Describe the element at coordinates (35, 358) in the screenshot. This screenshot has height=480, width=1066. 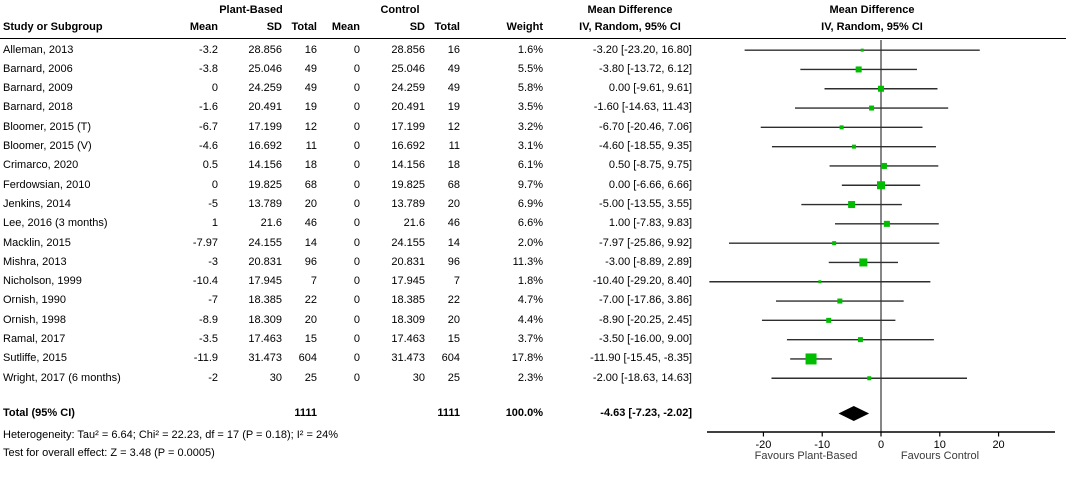
I see `study-name: Sutliffe, 2015` at that location.